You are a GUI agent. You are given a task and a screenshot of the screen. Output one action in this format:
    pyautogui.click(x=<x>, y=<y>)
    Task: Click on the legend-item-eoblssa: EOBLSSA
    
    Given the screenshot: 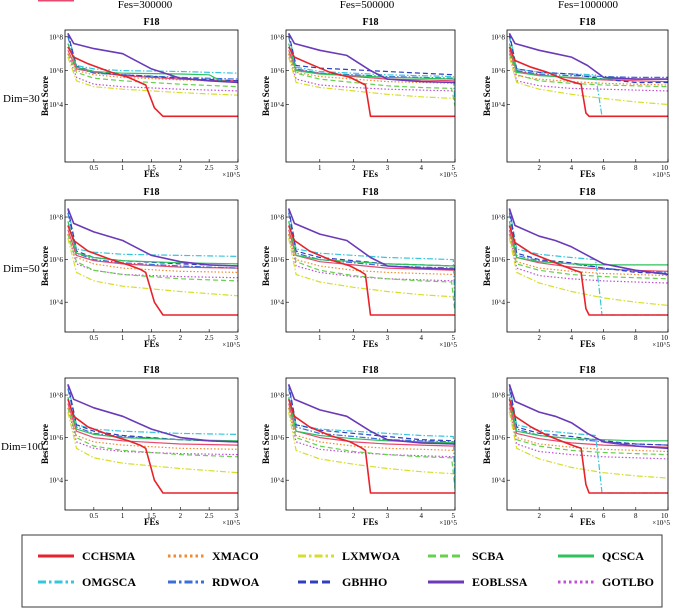 What is the action you would take?
    pyautogui.click(x=478, y=582)
    